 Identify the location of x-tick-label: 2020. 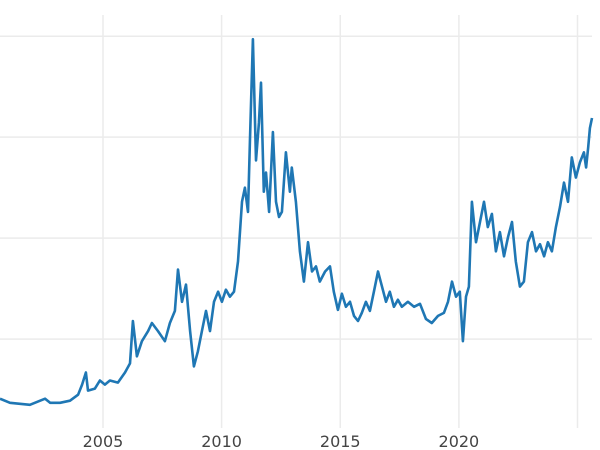
(459, 441).